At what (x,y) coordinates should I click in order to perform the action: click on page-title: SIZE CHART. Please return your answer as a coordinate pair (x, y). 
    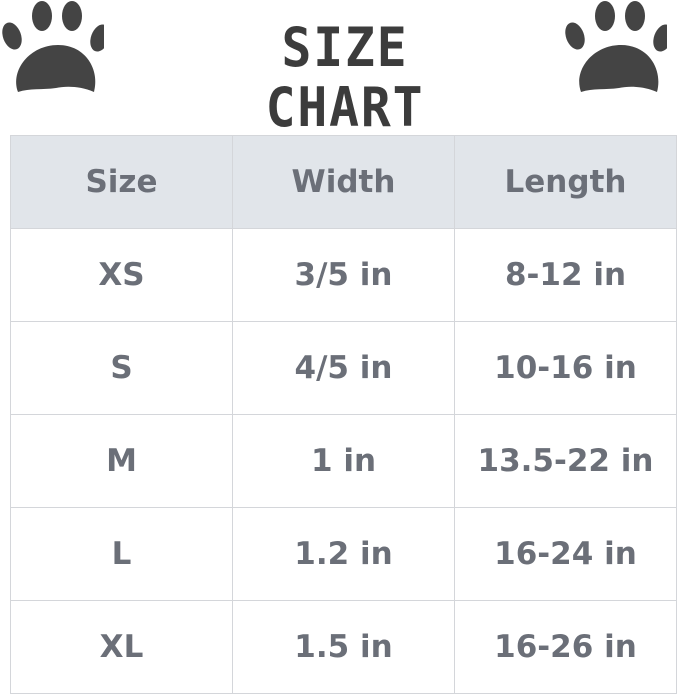
    Looking at the image, I should click on (345, 77).